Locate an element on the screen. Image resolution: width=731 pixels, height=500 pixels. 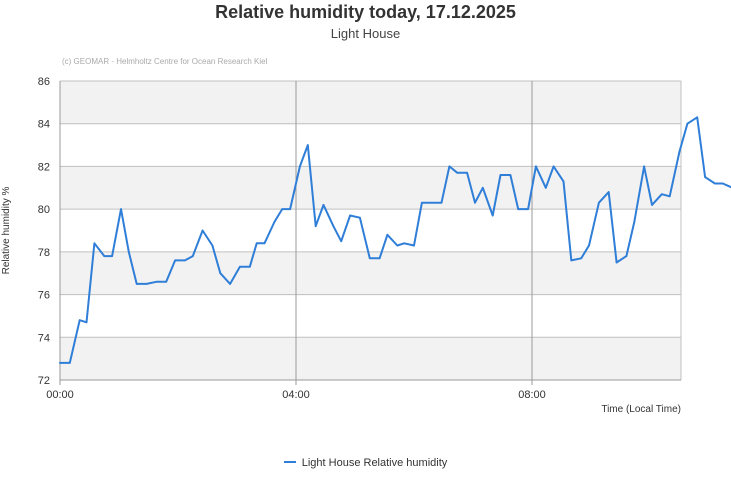
x-tick-label: 08:00 is located at coordinates (532, 395).